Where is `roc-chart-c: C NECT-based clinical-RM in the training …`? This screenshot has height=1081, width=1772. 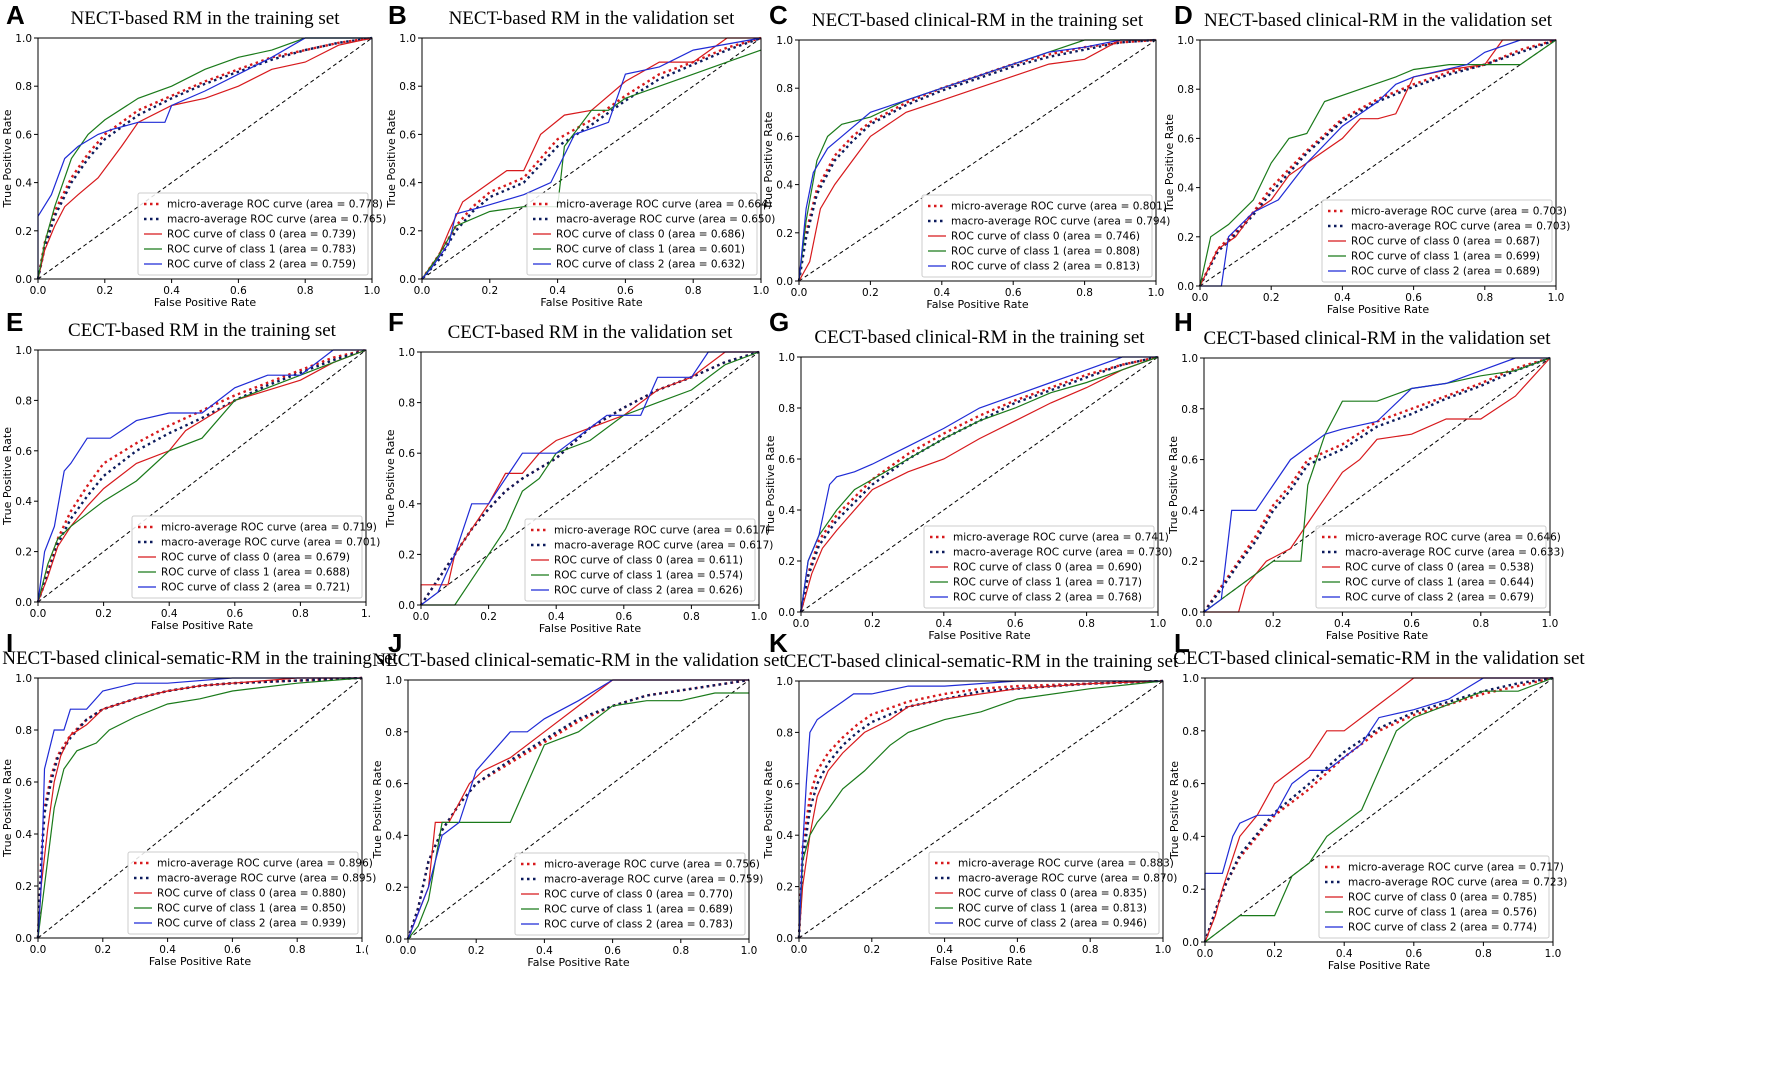
roc-chart-c: C NECT-based clinical-RM in the training … is located at coordinates (966, 155).